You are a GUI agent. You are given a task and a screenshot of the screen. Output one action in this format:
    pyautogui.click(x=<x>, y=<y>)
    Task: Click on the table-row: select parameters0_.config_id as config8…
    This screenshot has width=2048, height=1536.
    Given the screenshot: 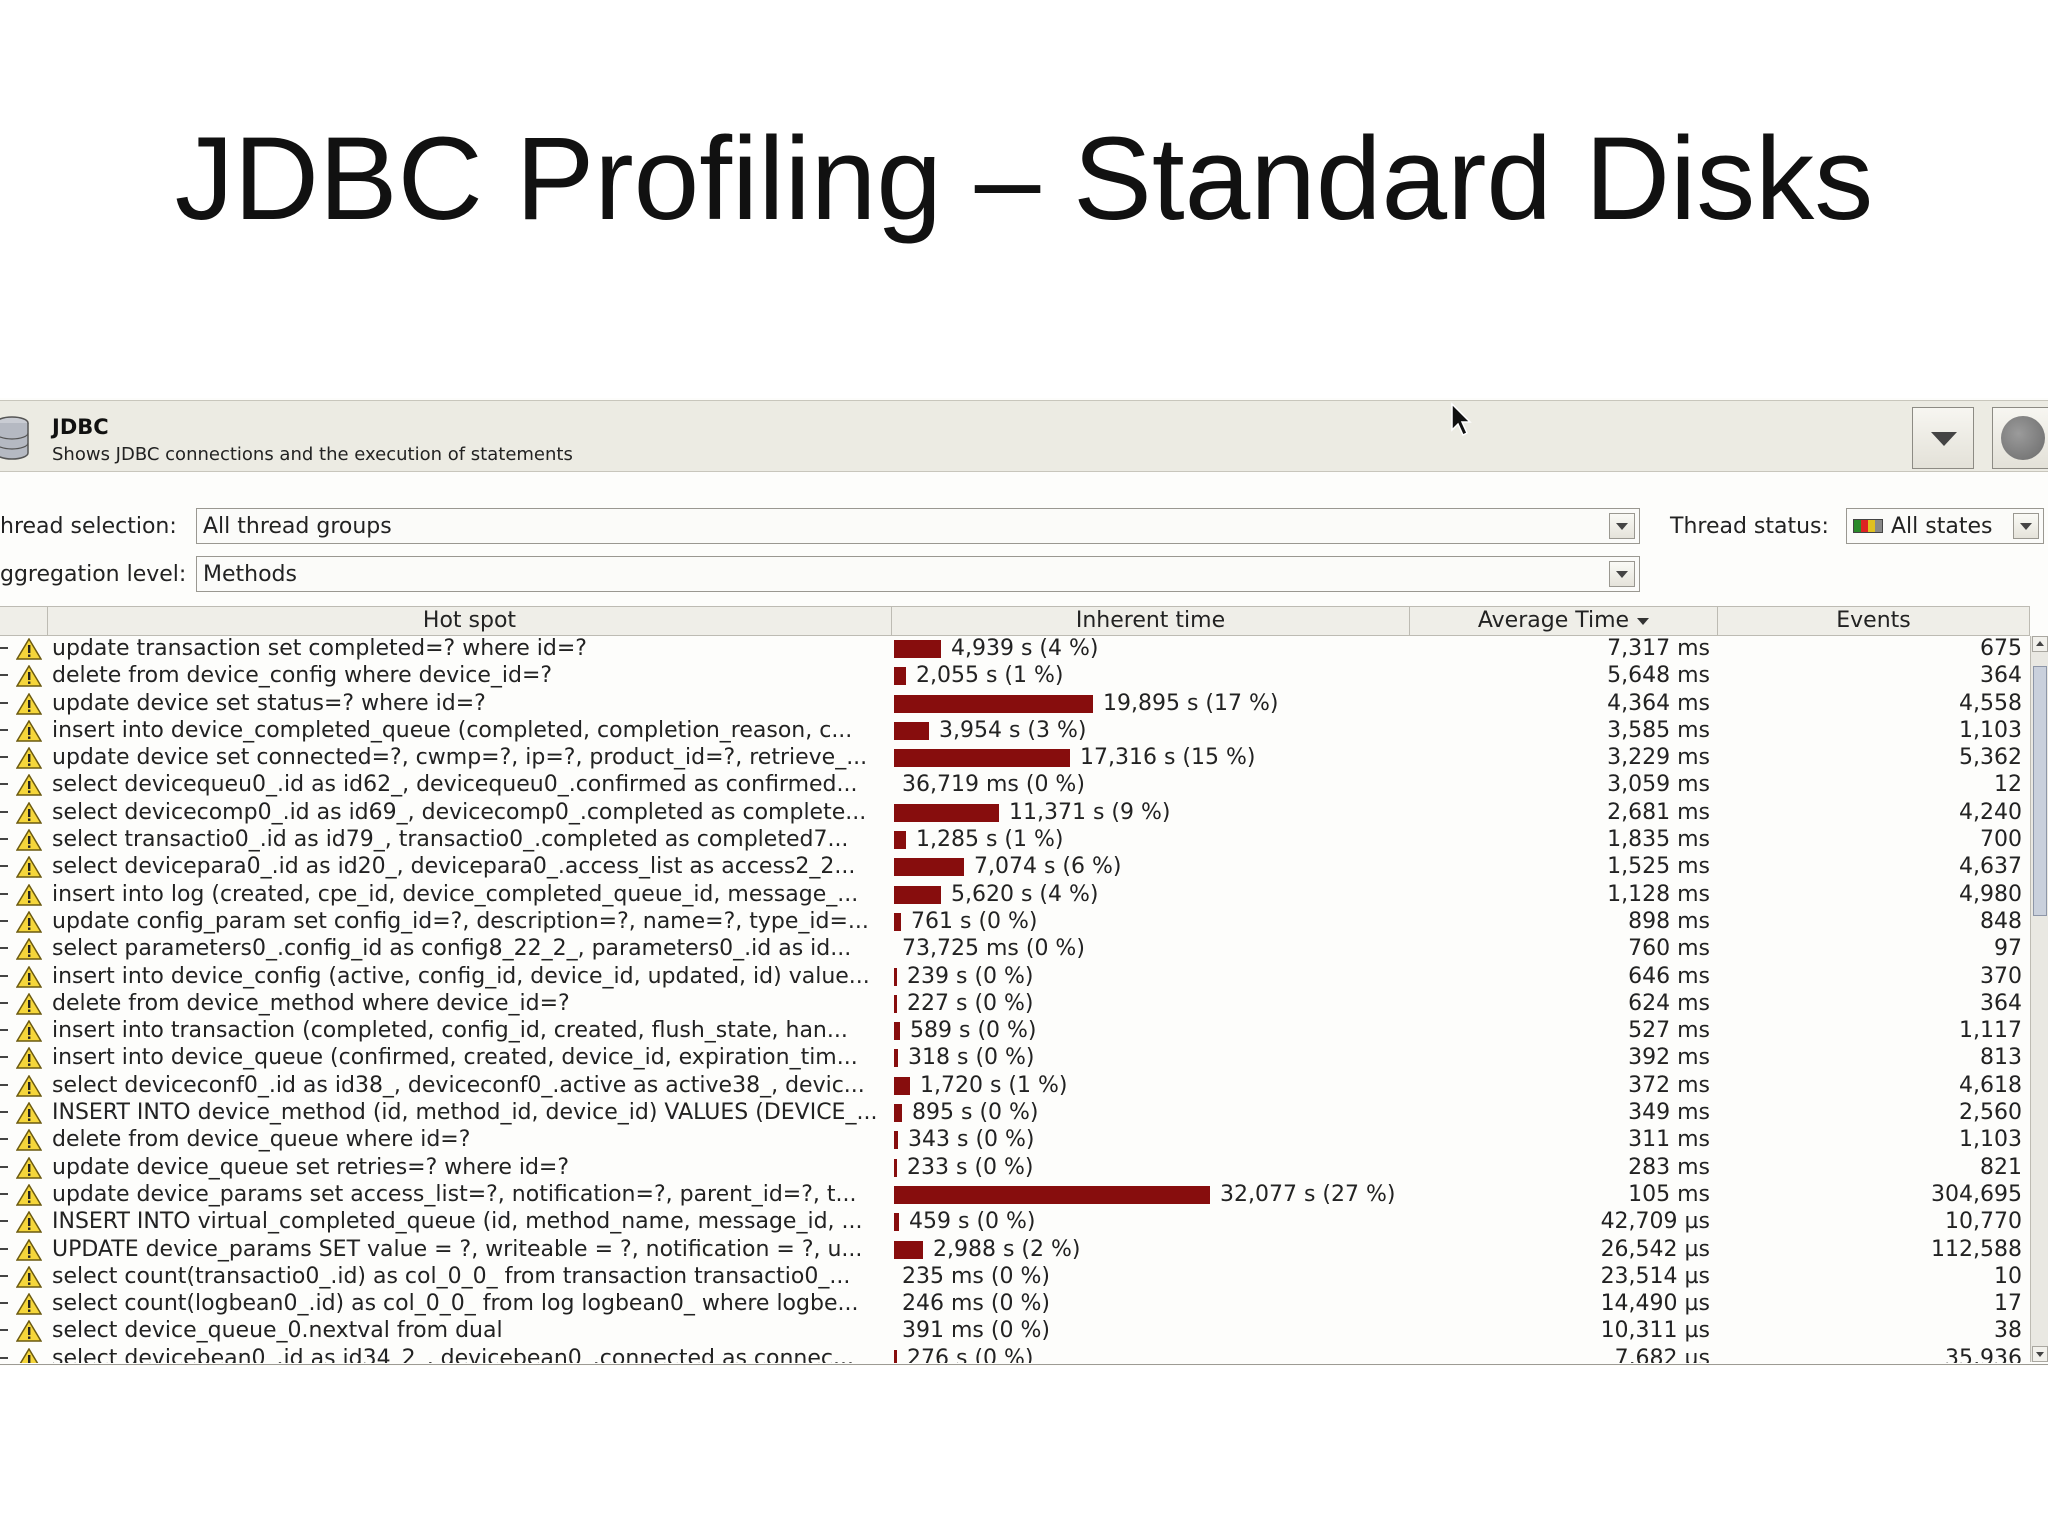 What is the action you would take?
    pyautogui.click(x=1015, y=948)
    